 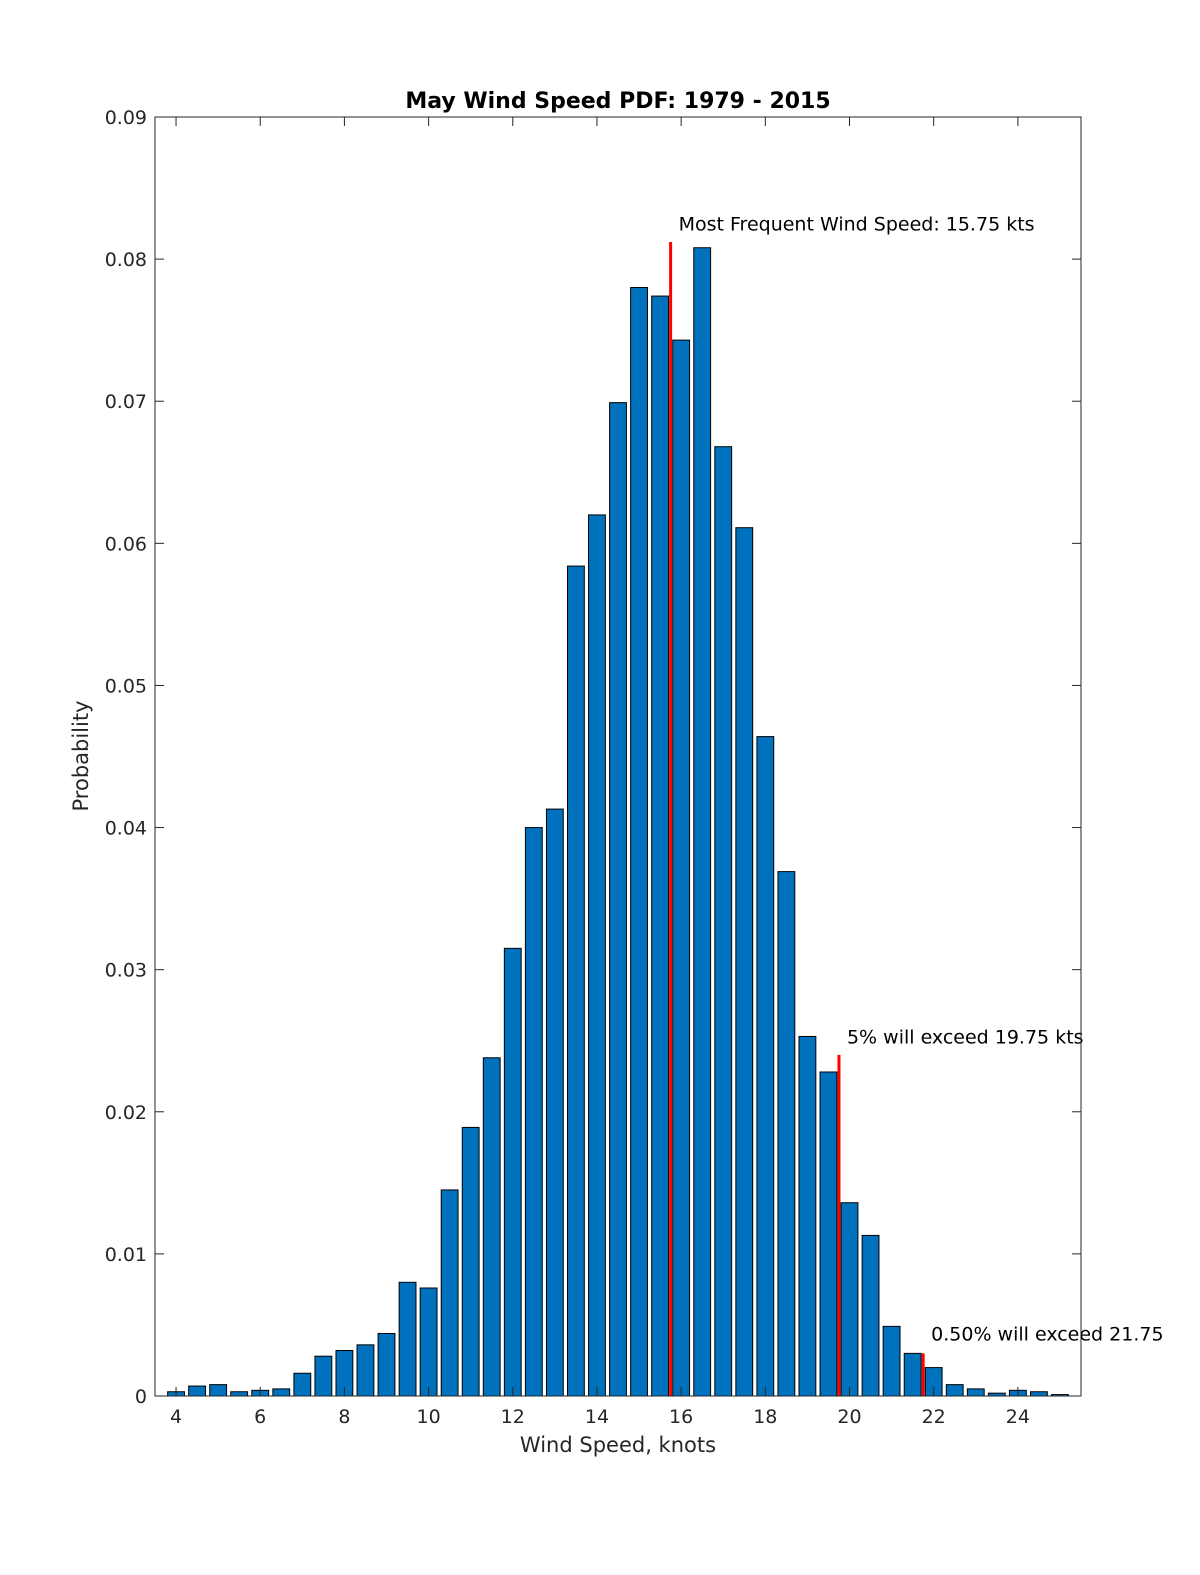 What do you see at coordinates (126, 971) in the screenshot?
I see `y-tick-label: 0.03` at bounding box center [126, 971].